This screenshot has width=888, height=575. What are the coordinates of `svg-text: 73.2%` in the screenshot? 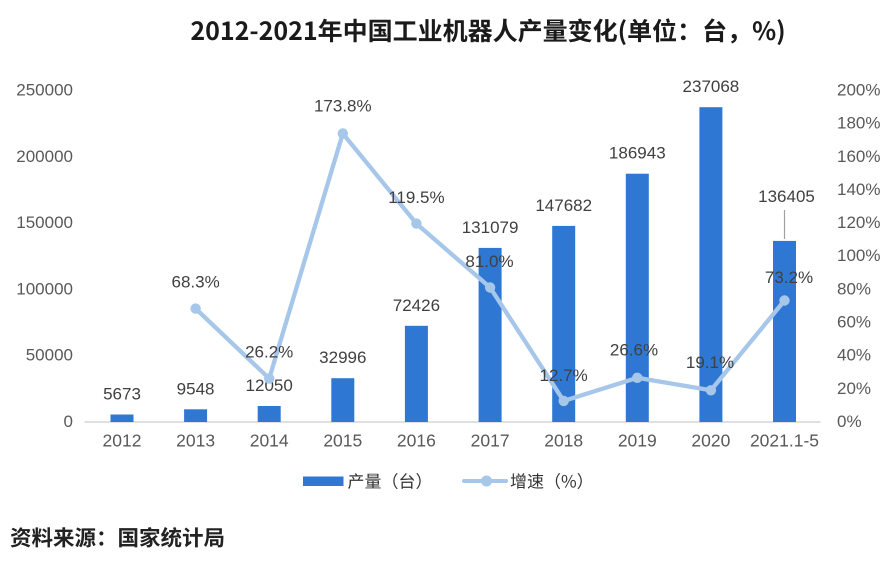 It's located at (789, 277).